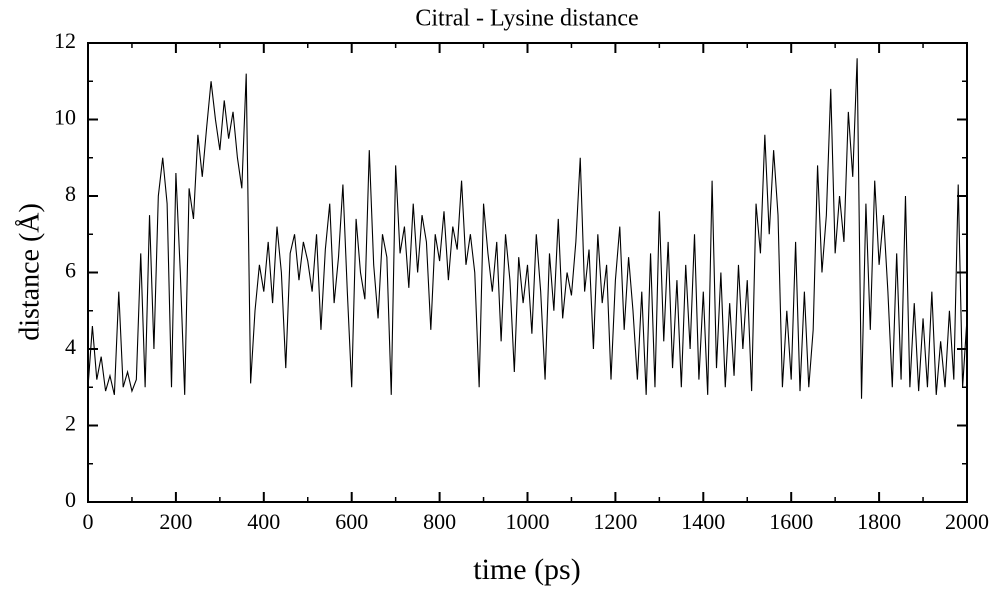 The height and width of the screenshot is (592, 1000). What do you see at coordinates (263, 521) in the screenshot?
I see `x-tick-label: 400` at bounding box center [263, 521].